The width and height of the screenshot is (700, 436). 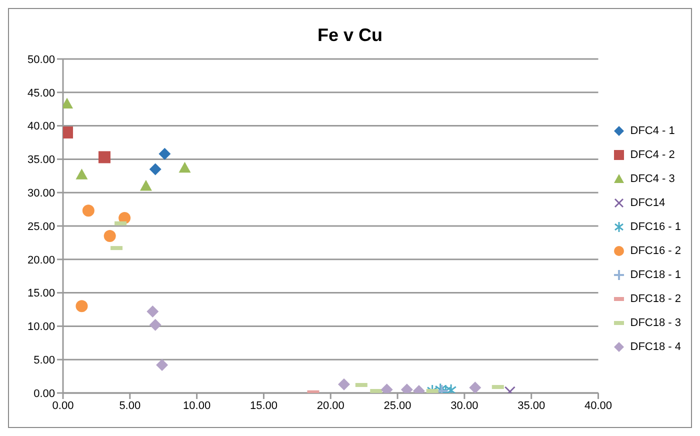 I want to click on legend-label: DFC18 - 4, so click(x=655, y=347).